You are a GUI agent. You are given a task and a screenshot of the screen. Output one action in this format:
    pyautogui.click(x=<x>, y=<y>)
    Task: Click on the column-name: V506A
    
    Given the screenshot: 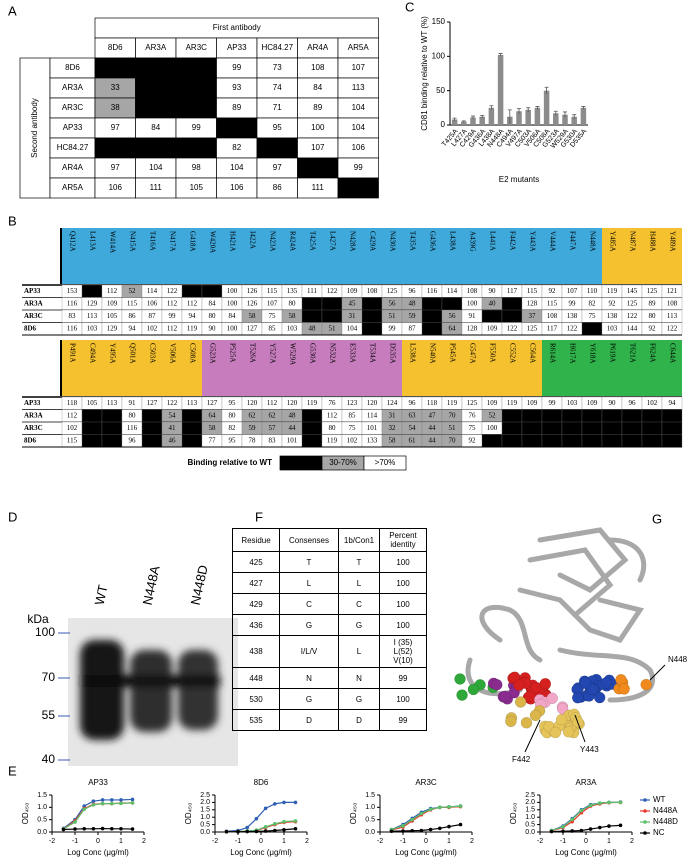 What is the action you would take?
    pyautogui.click(x=172, y=353)
    